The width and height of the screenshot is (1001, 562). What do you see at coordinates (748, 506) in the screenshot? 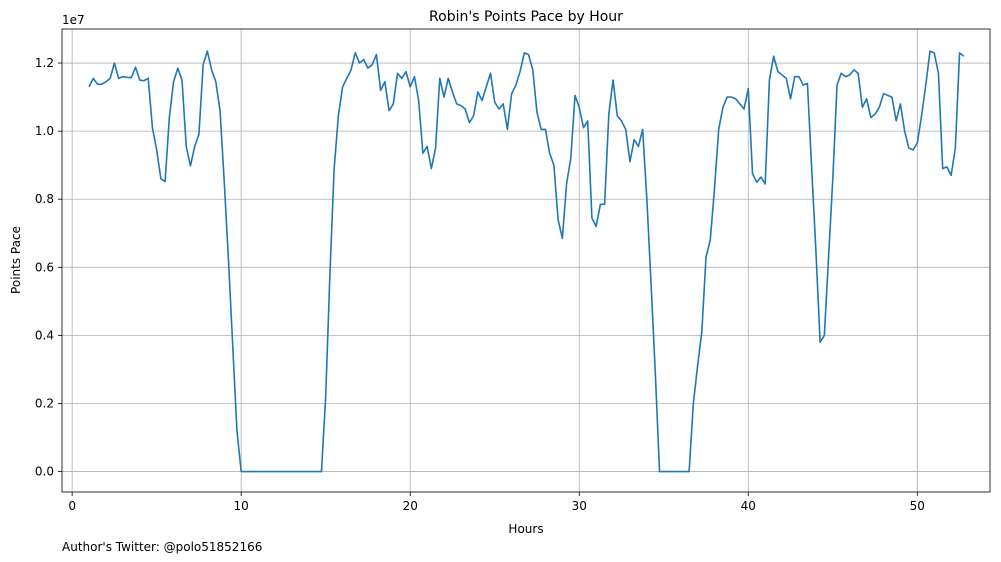
I see `x-tick-label: 40` at bounding box center [748, 506].